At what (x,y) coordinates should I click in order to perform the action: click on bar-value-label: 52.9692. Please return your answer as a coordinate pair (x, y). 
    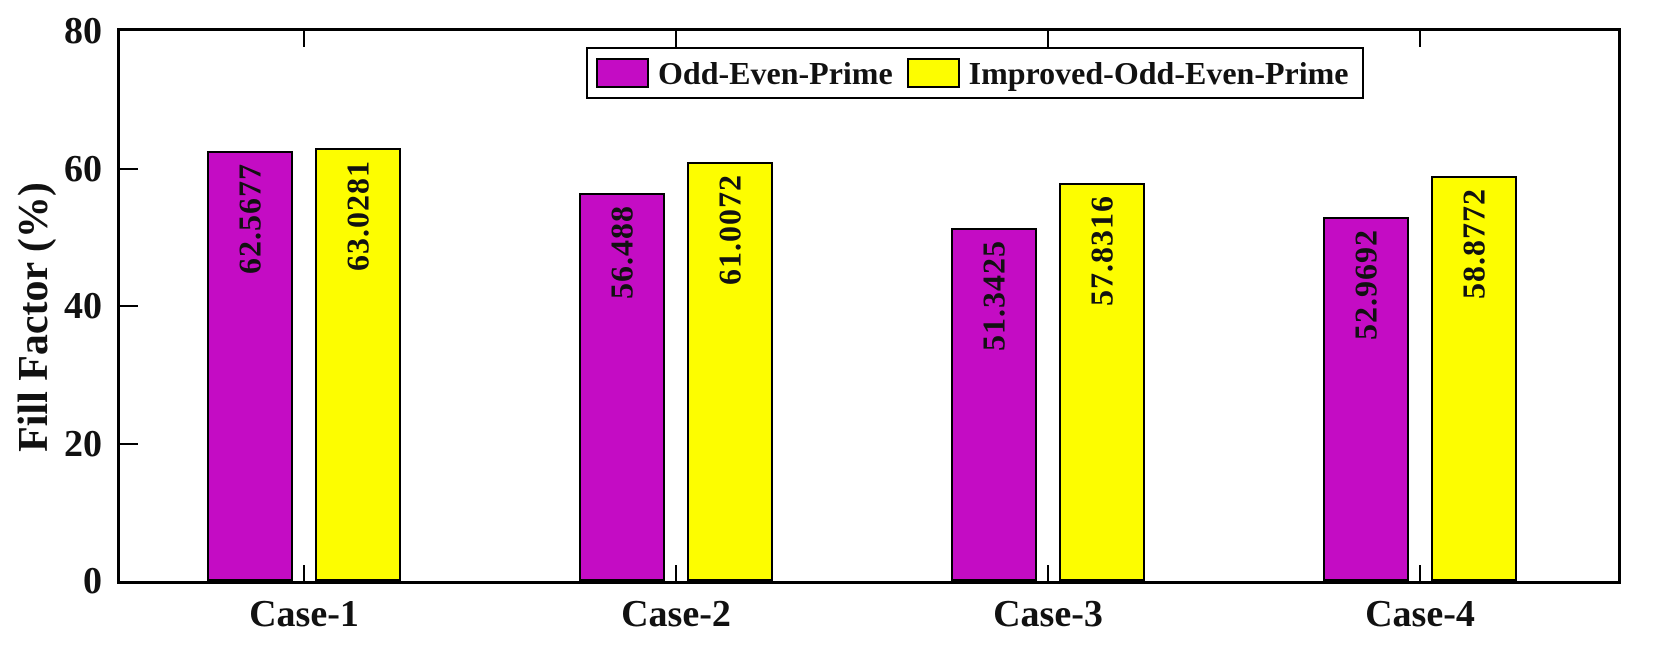
    Looking at the image, I should click on (1365, 284).